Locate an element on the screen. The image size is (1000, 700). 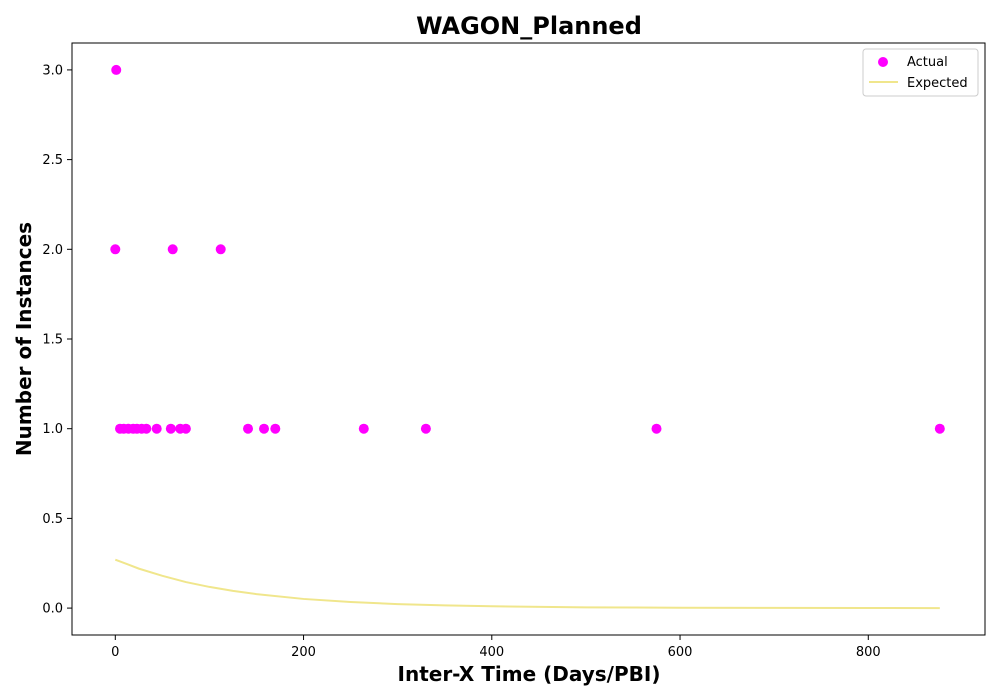
x-tick-label: 0 is located at coordinates (115, 652).